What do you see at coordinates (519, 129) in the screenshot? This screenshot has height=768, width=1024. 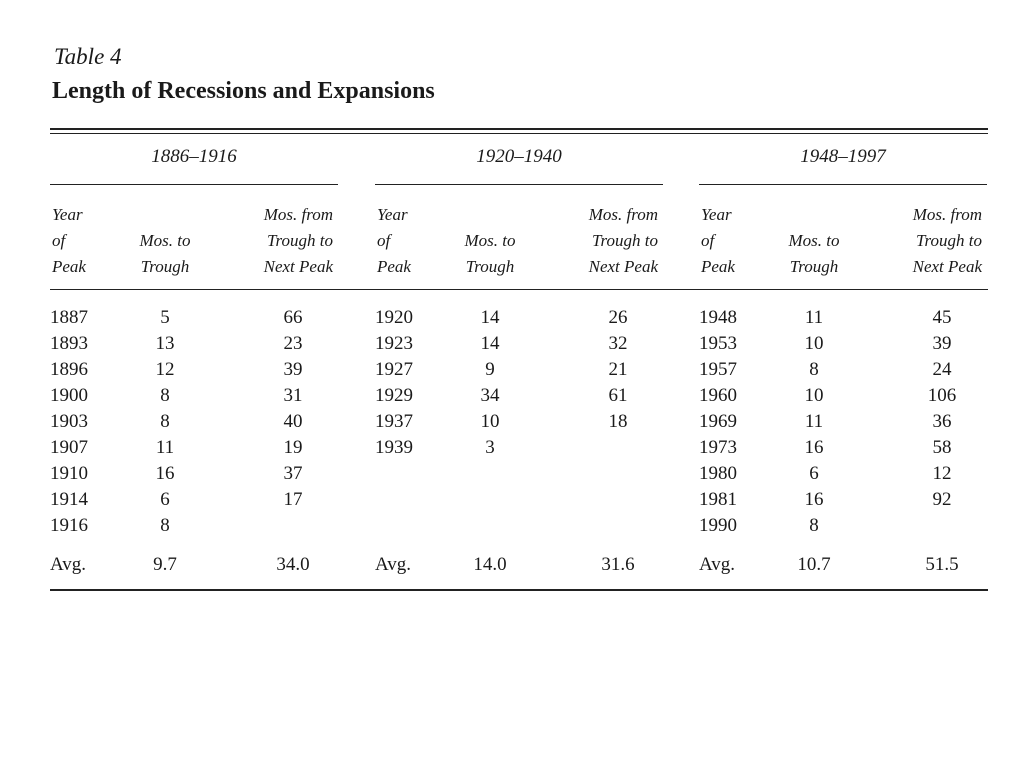 I see `top-double-rule-upper` at bounding box center [519, 129].